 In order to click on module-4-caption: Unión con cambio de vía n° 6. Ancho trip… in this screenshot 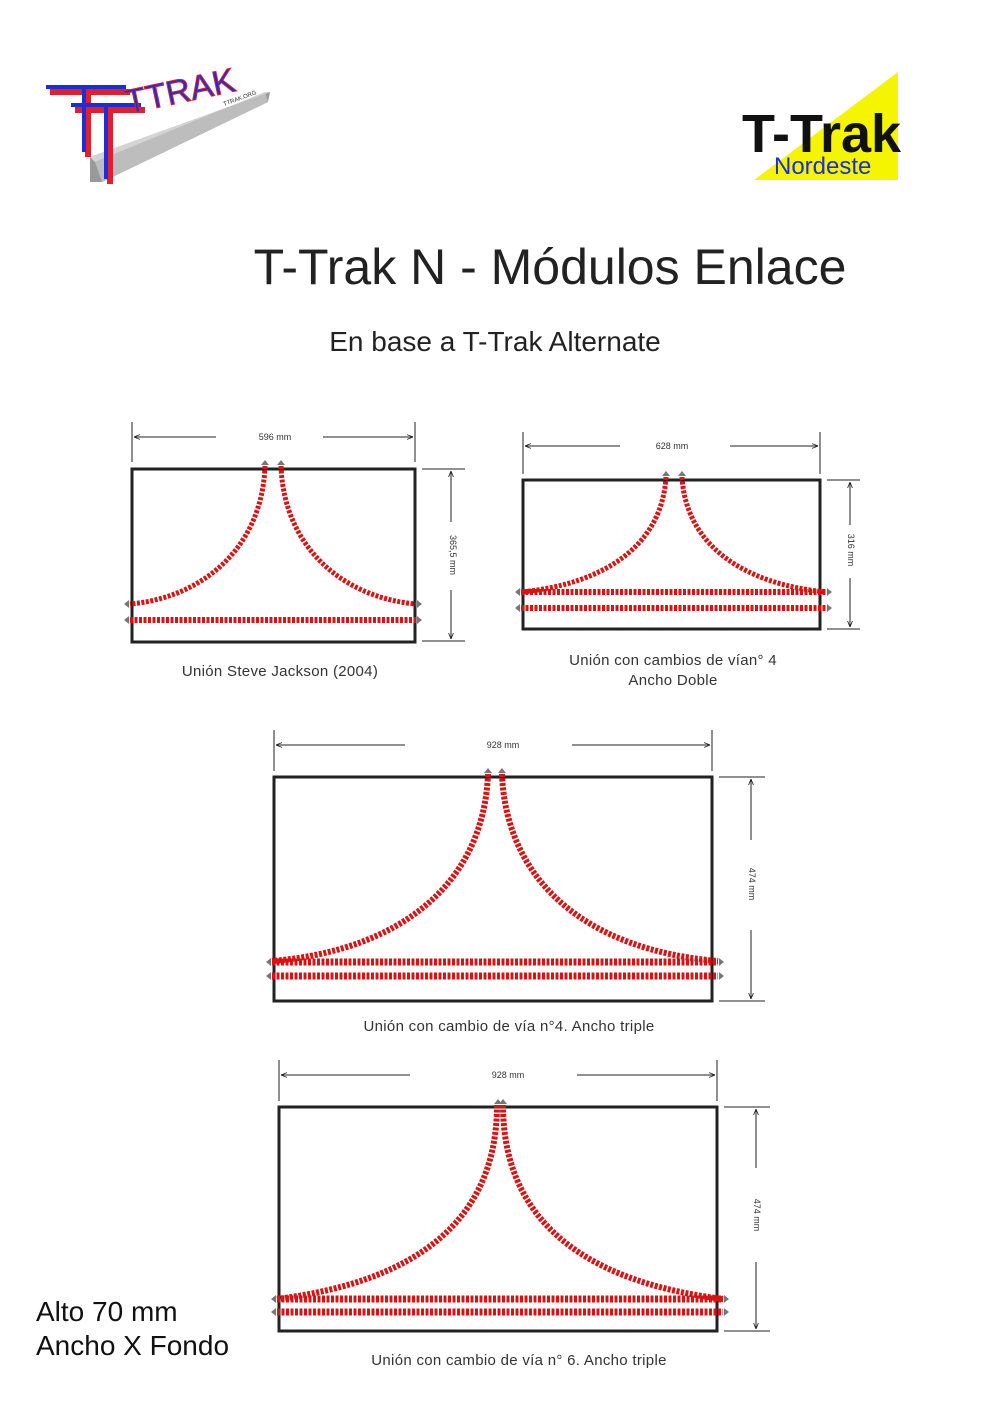, I will do `click(519, 1360)`.